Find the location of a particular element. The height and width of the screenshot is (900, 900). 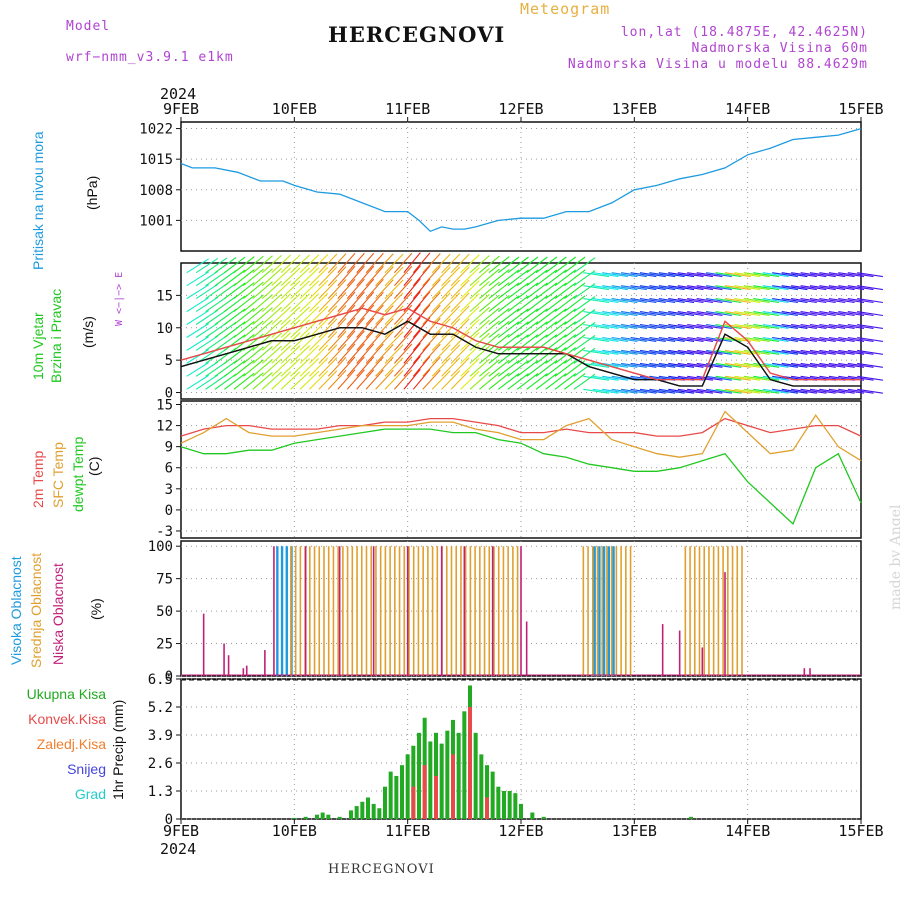

wind-speed-line-gust is located at coordinates (520, 344).